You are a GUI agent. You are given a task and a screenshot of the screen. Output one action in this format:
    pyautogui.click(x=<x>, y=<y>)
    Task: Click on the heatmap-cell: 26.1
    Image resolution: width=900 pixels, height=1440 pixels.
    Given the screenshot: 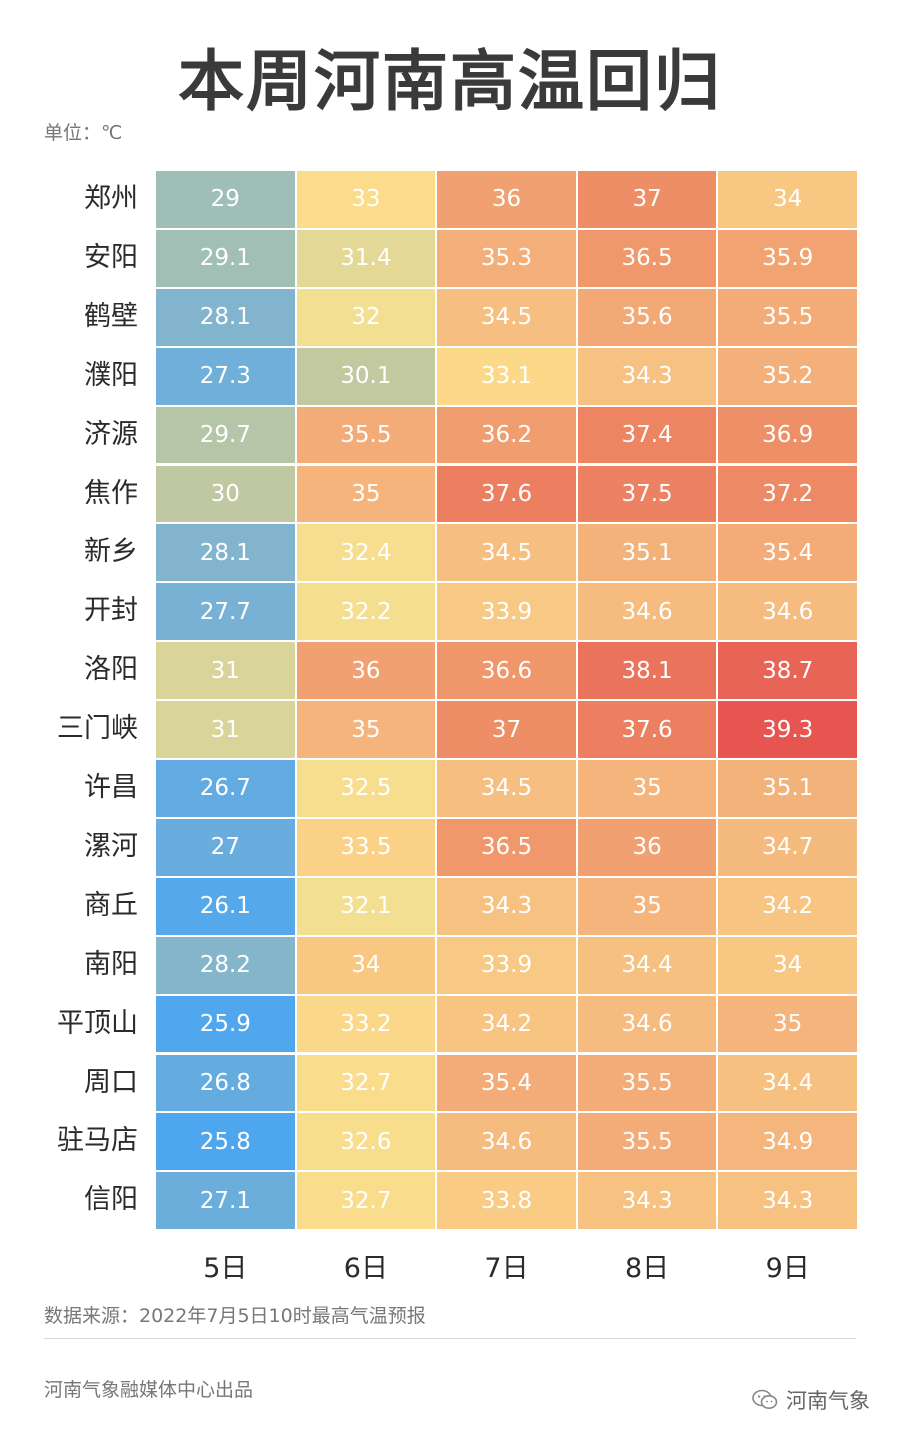 What is the action you would take?
    pyautogui.click(x=225, y=906)
    